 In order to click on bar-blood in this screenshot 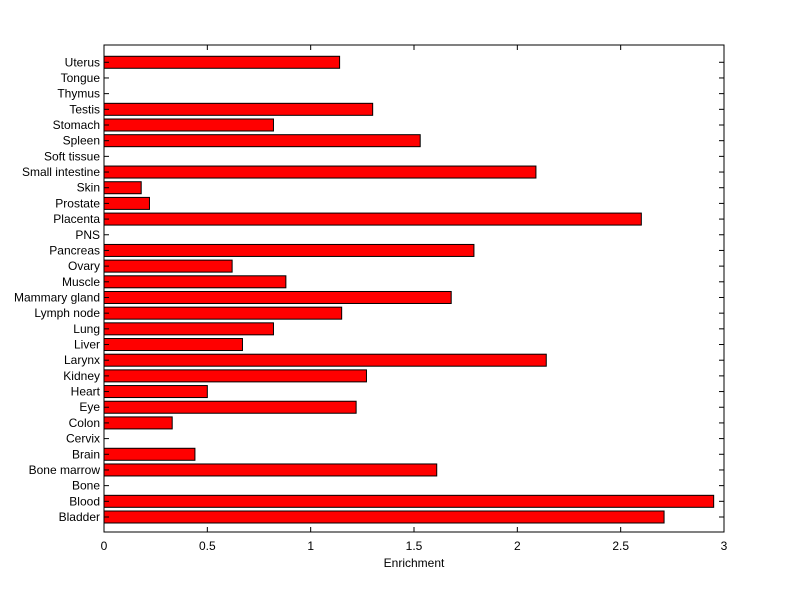, I will do `click(409, 501)`.